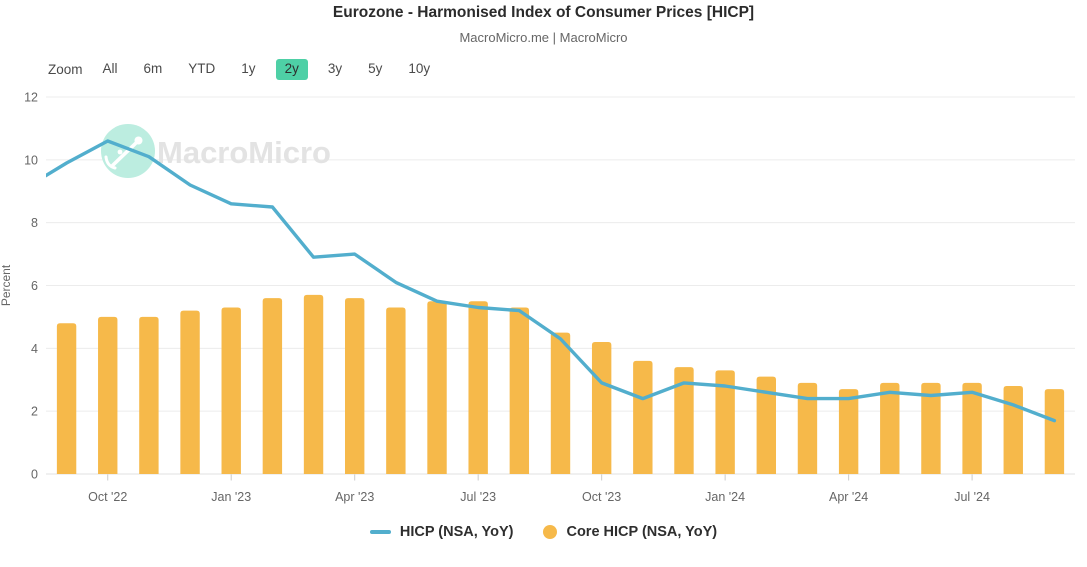 This screenshot has width=1087, height=567. I want to click on range-button-2y: 2y, so click(291, 69).